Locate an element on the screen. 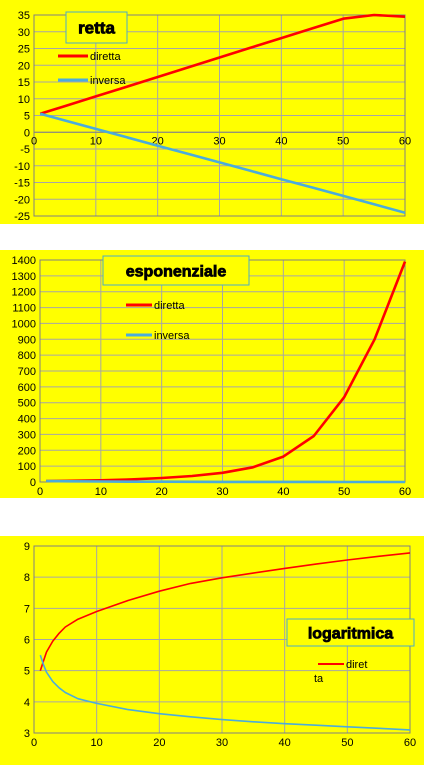 This screenshot has height=765, width=424. y-tick-label: 300 is located at coordinates (27, 435).